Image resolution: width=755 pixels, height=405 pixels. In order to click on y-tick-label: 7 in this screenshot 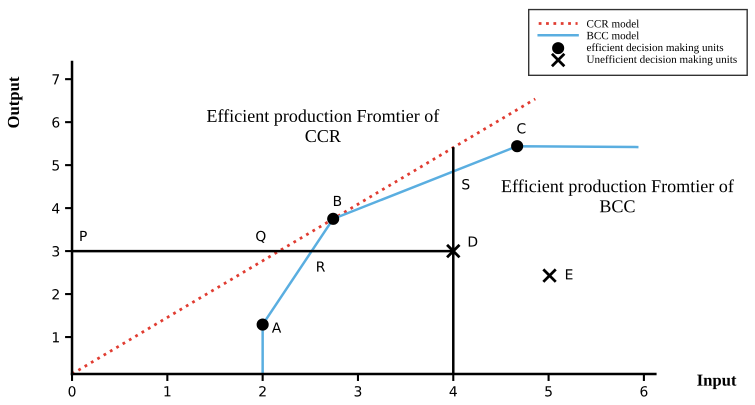, I will do `click(56, 79)`.